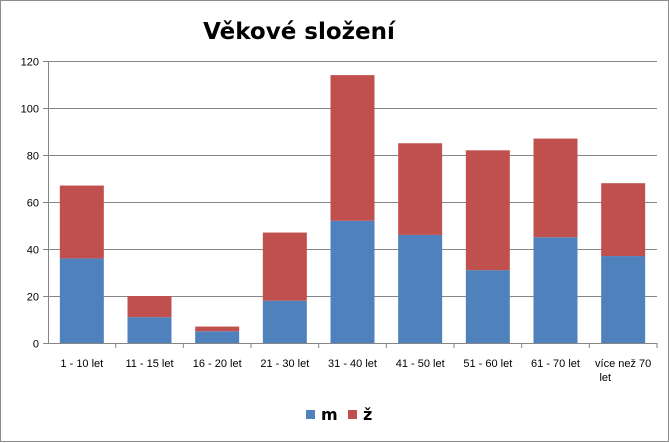 This screenshot has height=443, width=669. I want to click on legend-swatch-m, so click(310, 414).